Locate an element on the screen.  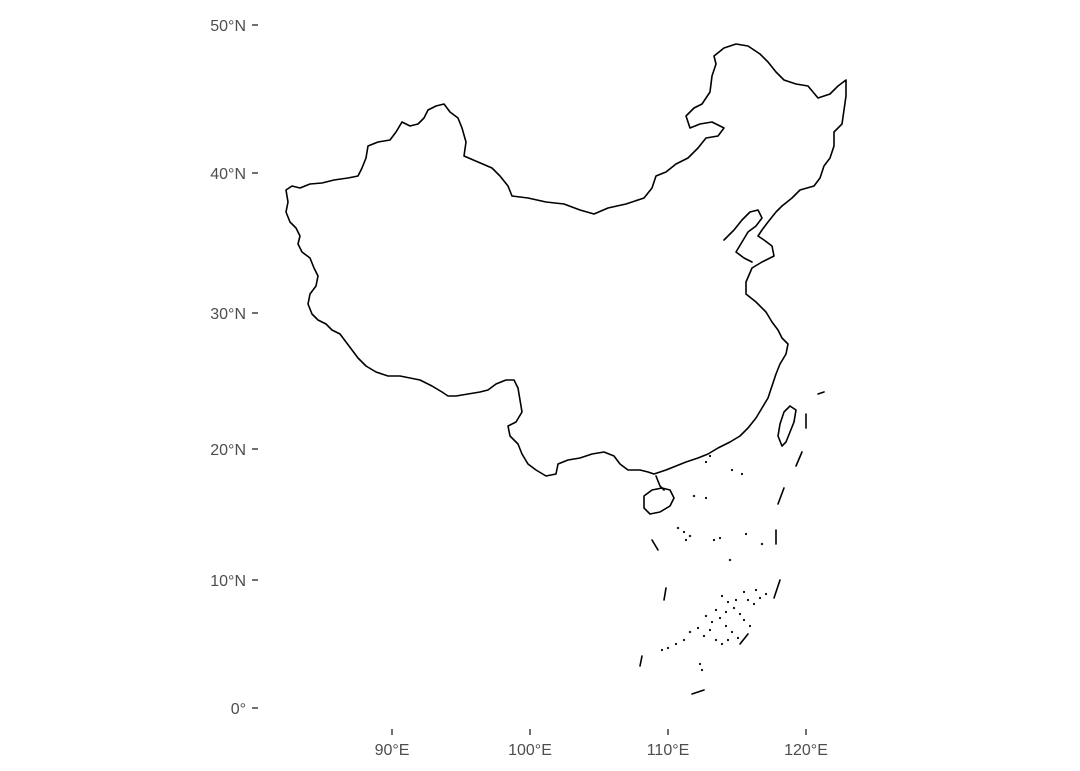
y-tick-label: 40°N is located at coordinates (228, 174).